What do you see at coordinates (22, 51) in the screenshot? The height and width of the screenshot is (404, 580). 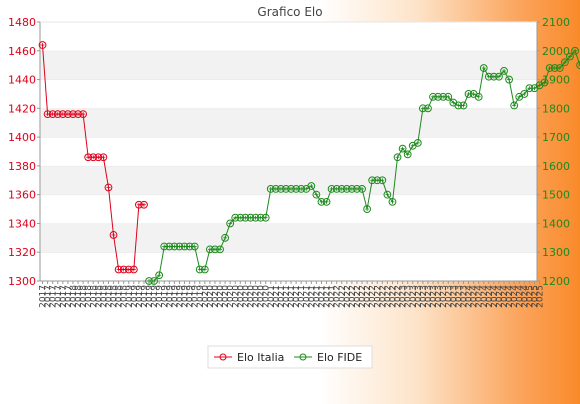 I see `left-tick-label: 1460` at bounding box center [22, 51].